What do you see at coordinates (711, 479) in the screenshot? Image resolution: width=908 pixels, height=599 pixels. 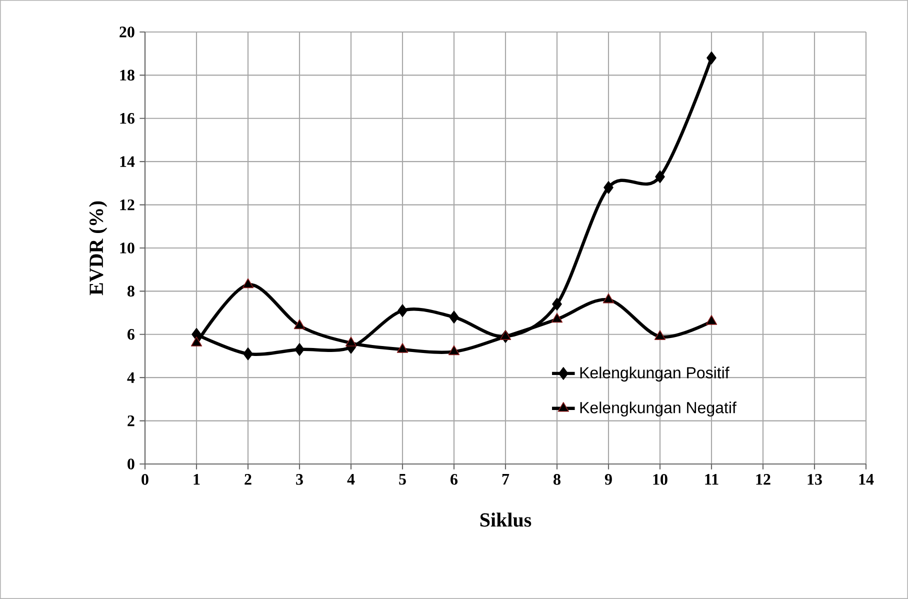 I see `x-tick-label: 11` at bounding box center [711, 479].